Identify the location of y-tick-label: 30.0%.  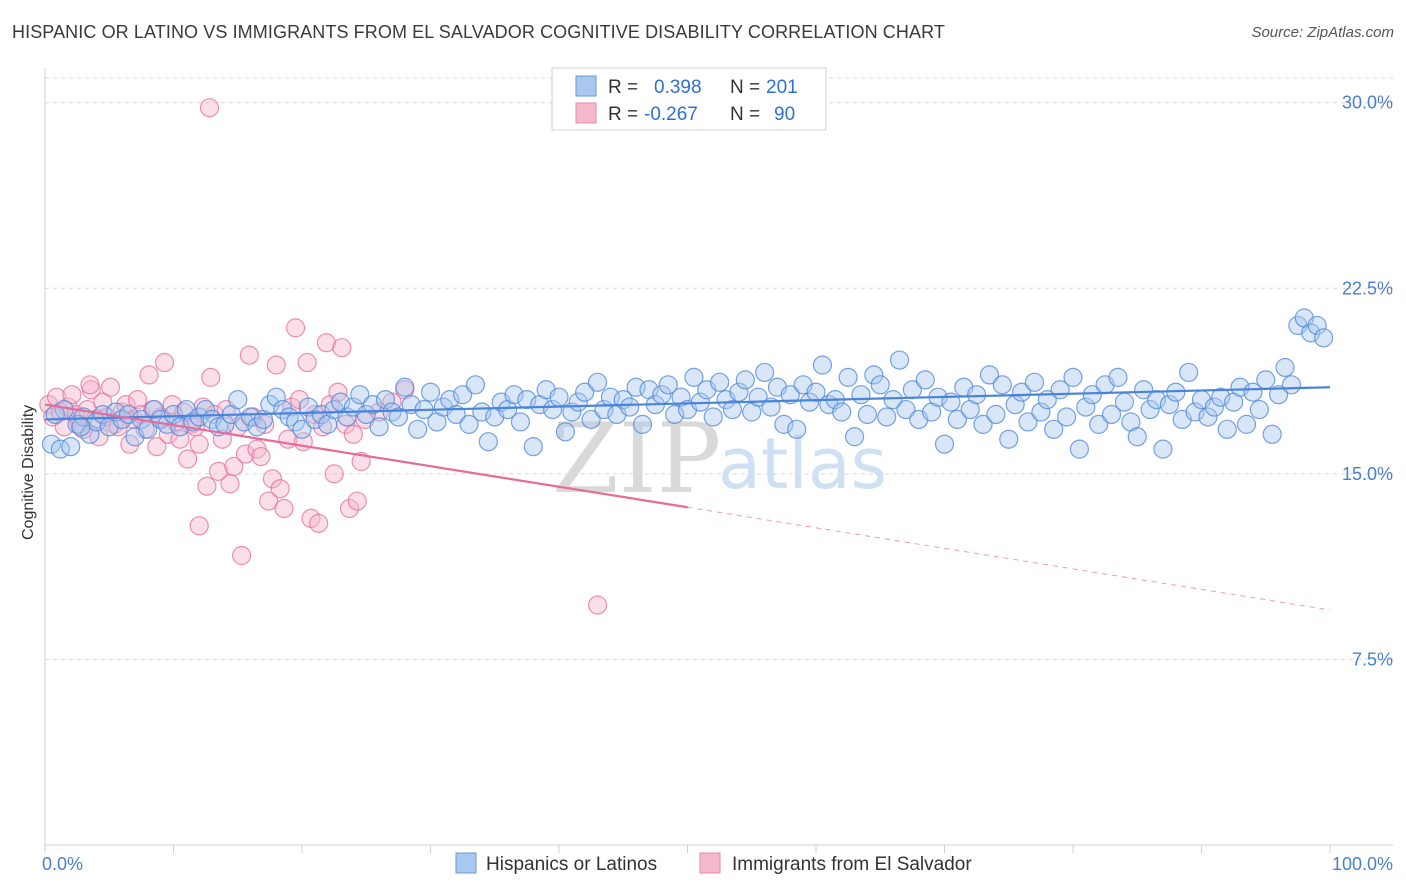
(1367, 103).